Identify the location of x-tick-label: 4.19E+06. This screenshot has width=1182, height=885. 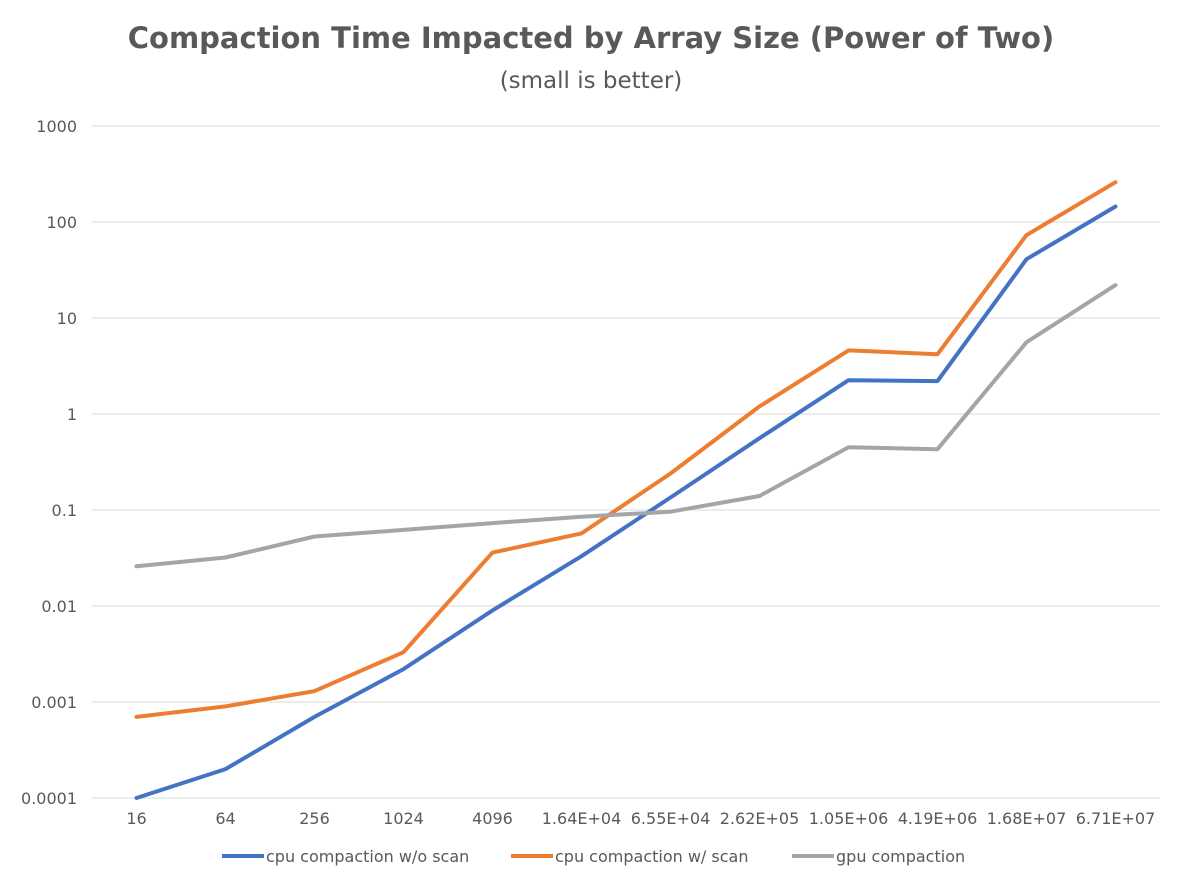
(938, 818).